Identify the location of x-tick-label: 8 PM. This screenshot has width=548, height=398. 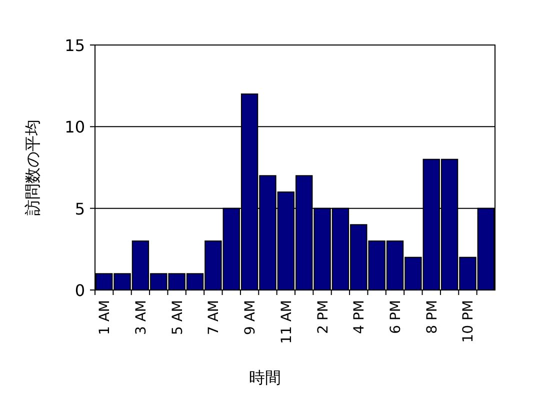
(432, 317).